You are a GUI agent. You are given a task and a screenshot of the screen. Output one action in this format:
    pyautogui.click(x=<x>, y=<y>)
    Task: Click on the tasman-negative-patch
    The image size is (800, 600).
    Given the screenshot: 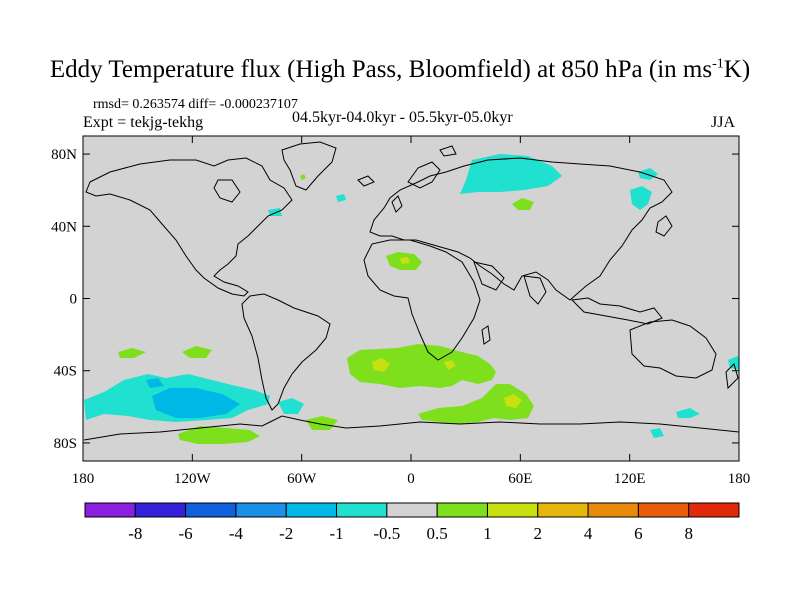 What is the action you would take?
    pyautogui.click(x=733, y=363)
    